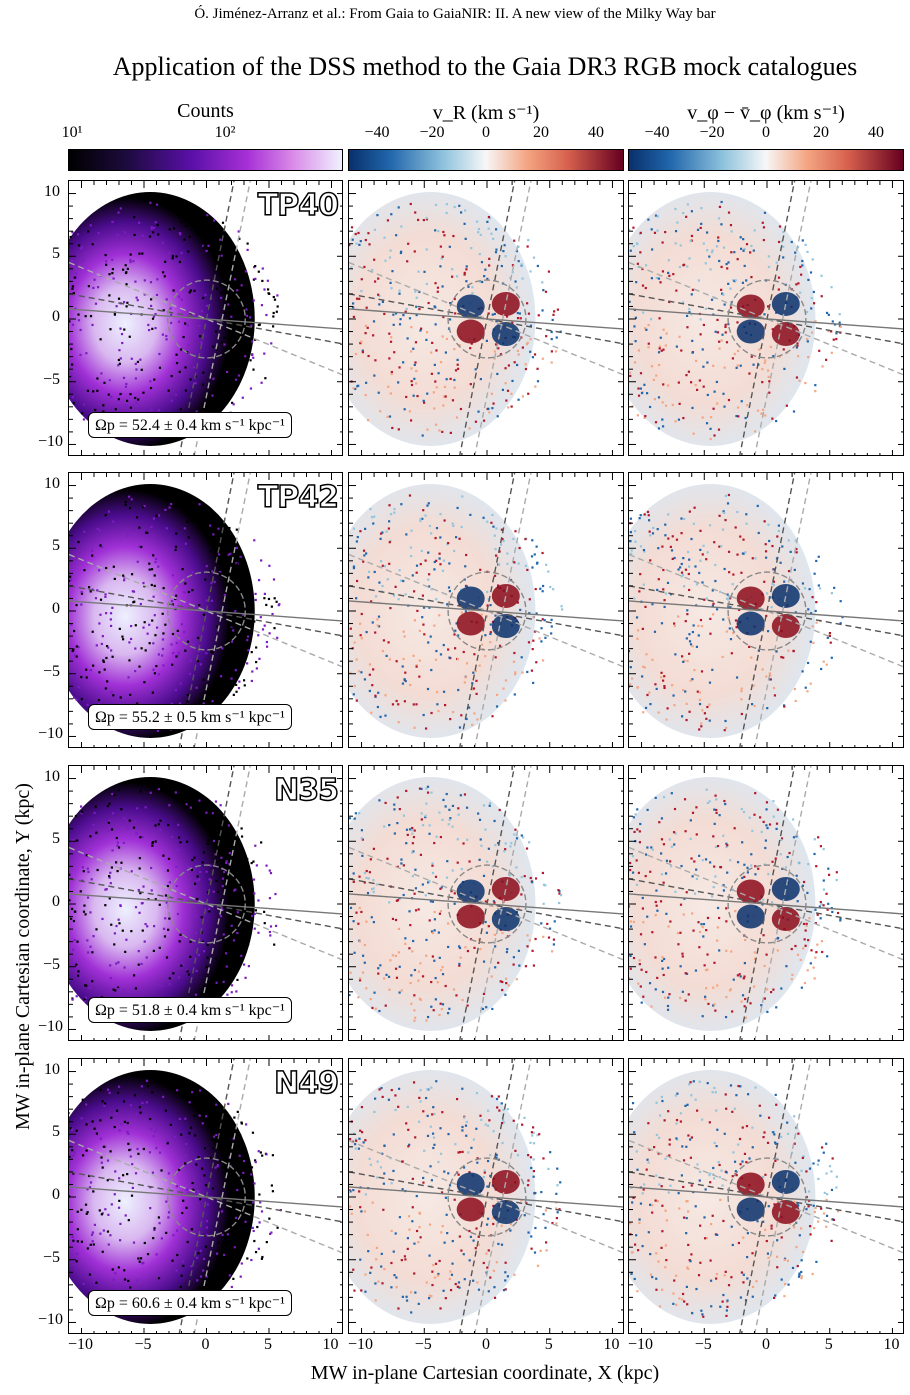 The width and height of the screenshot is (910, 1395). Describe the element at coordinates (750, 331) in the screenshot. I see `velocity-lobe` at that location.